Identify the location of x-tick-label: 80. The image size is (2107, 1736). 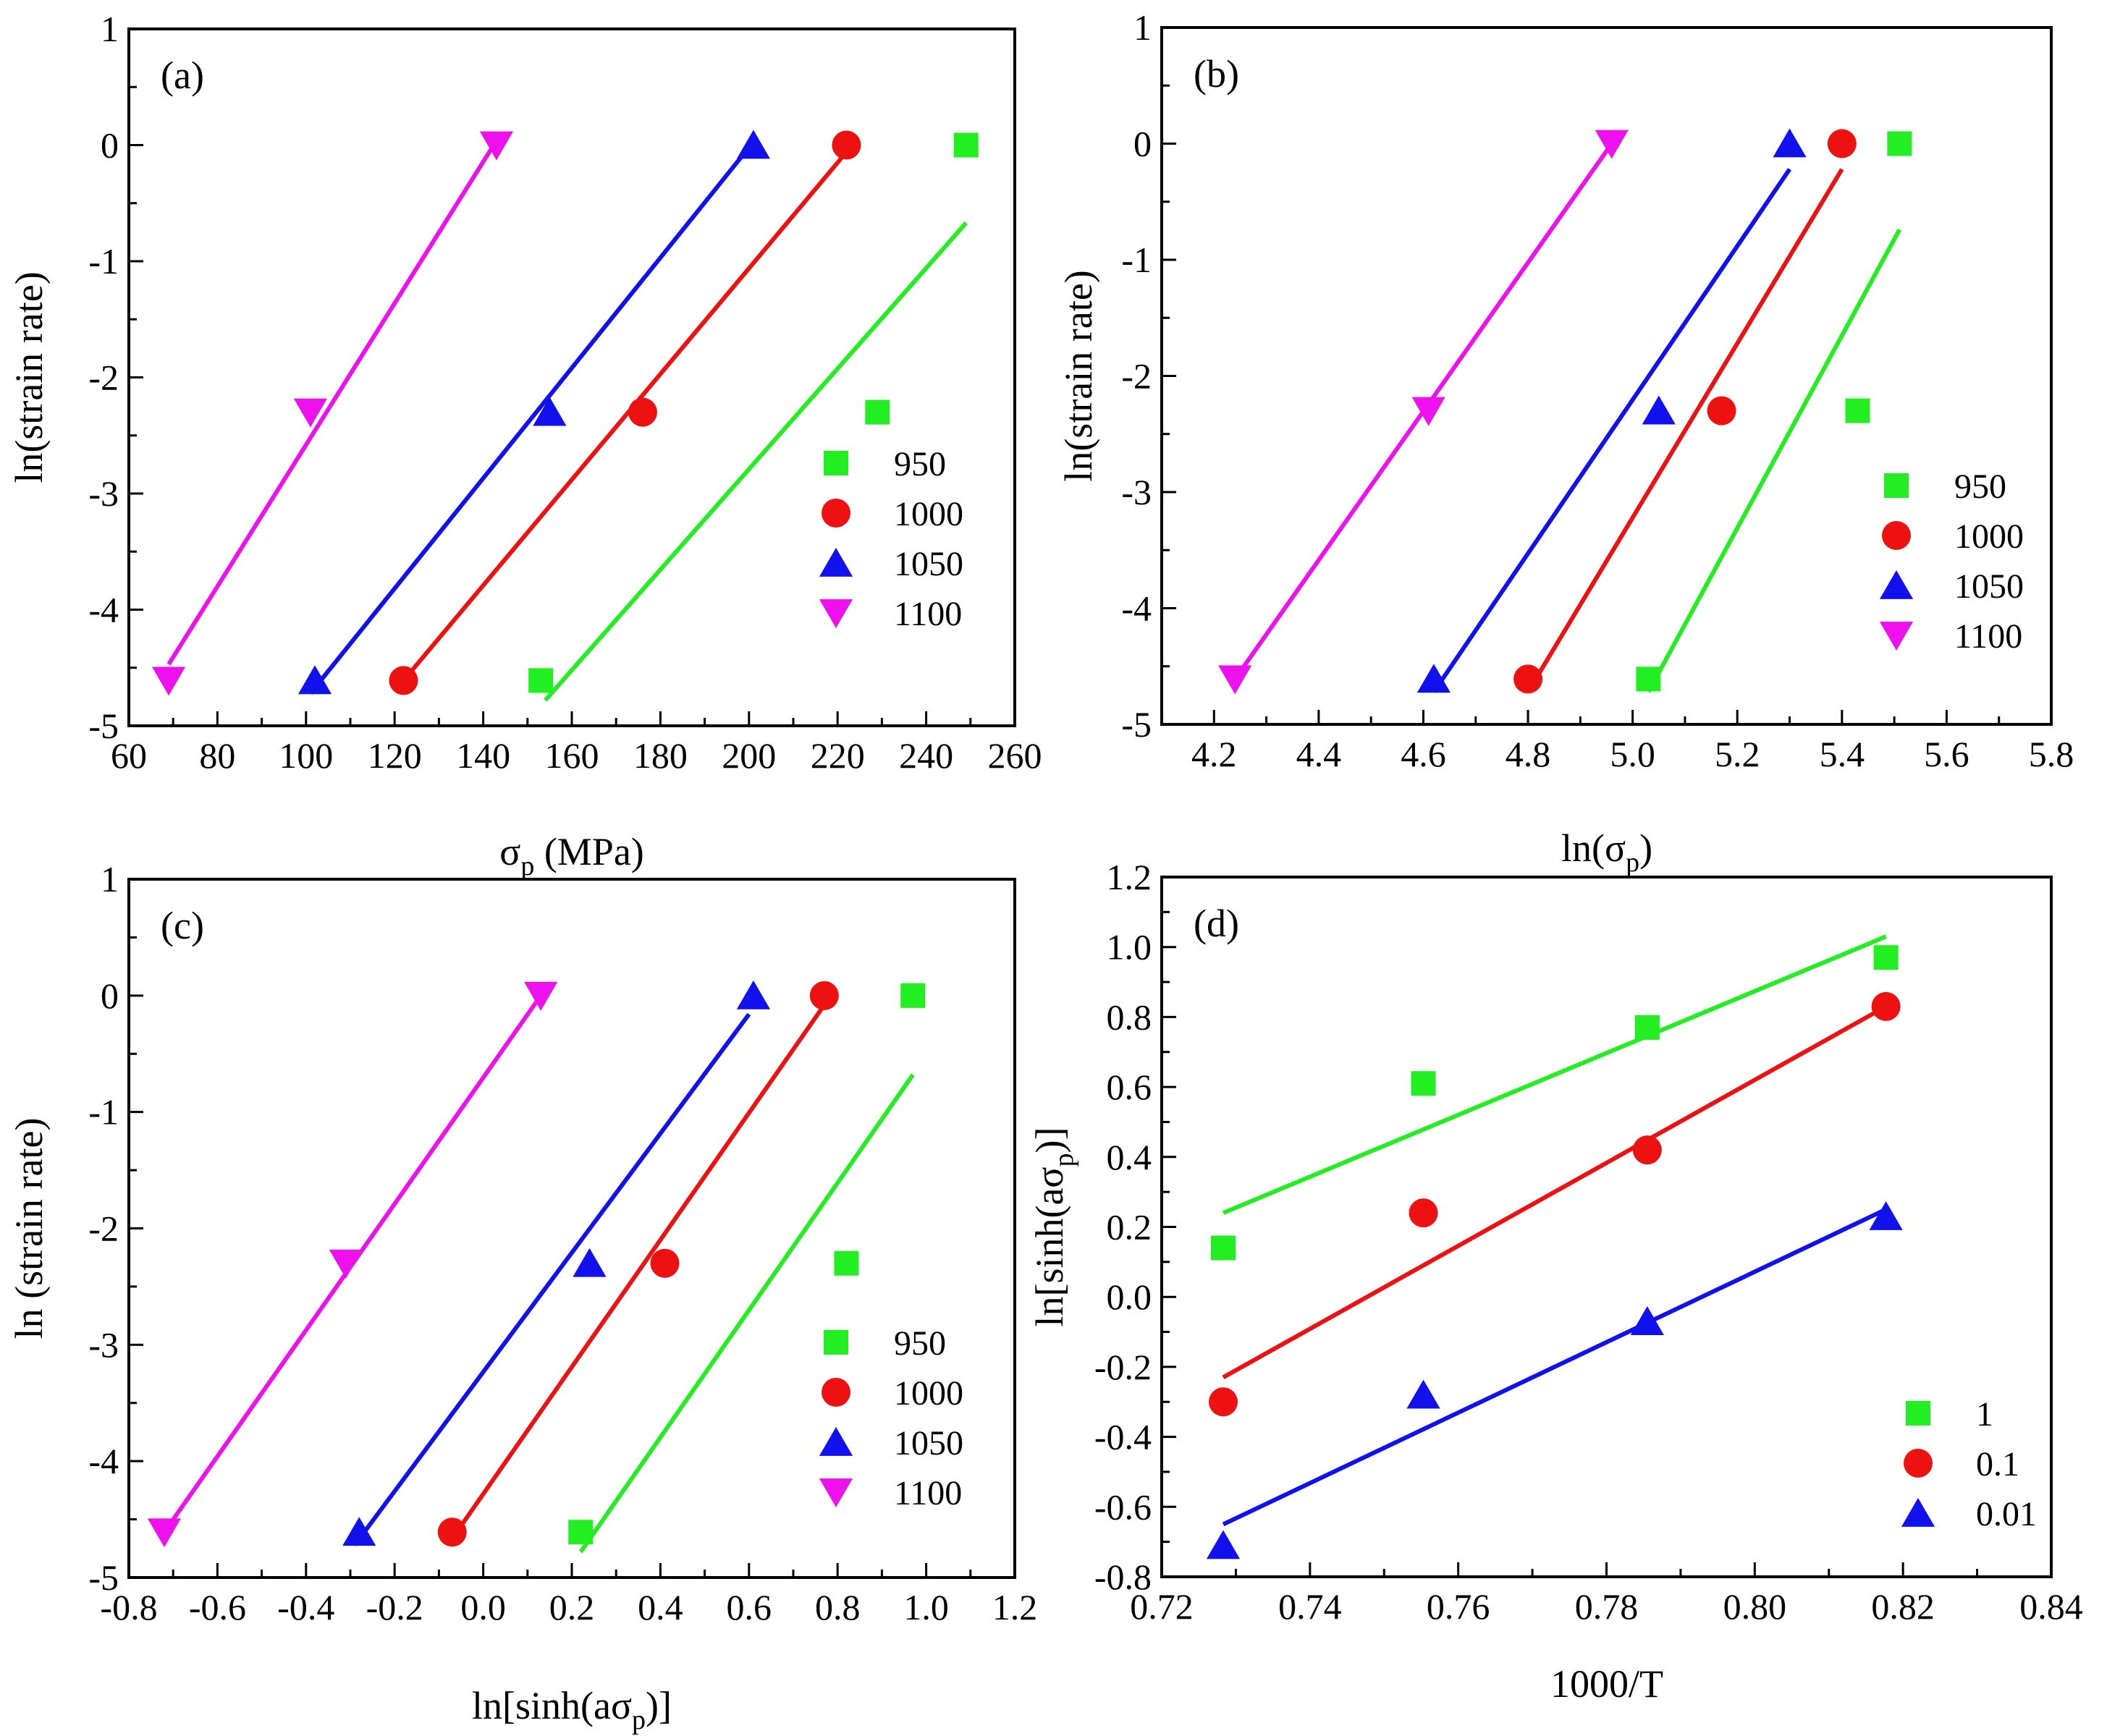
(217, 755).